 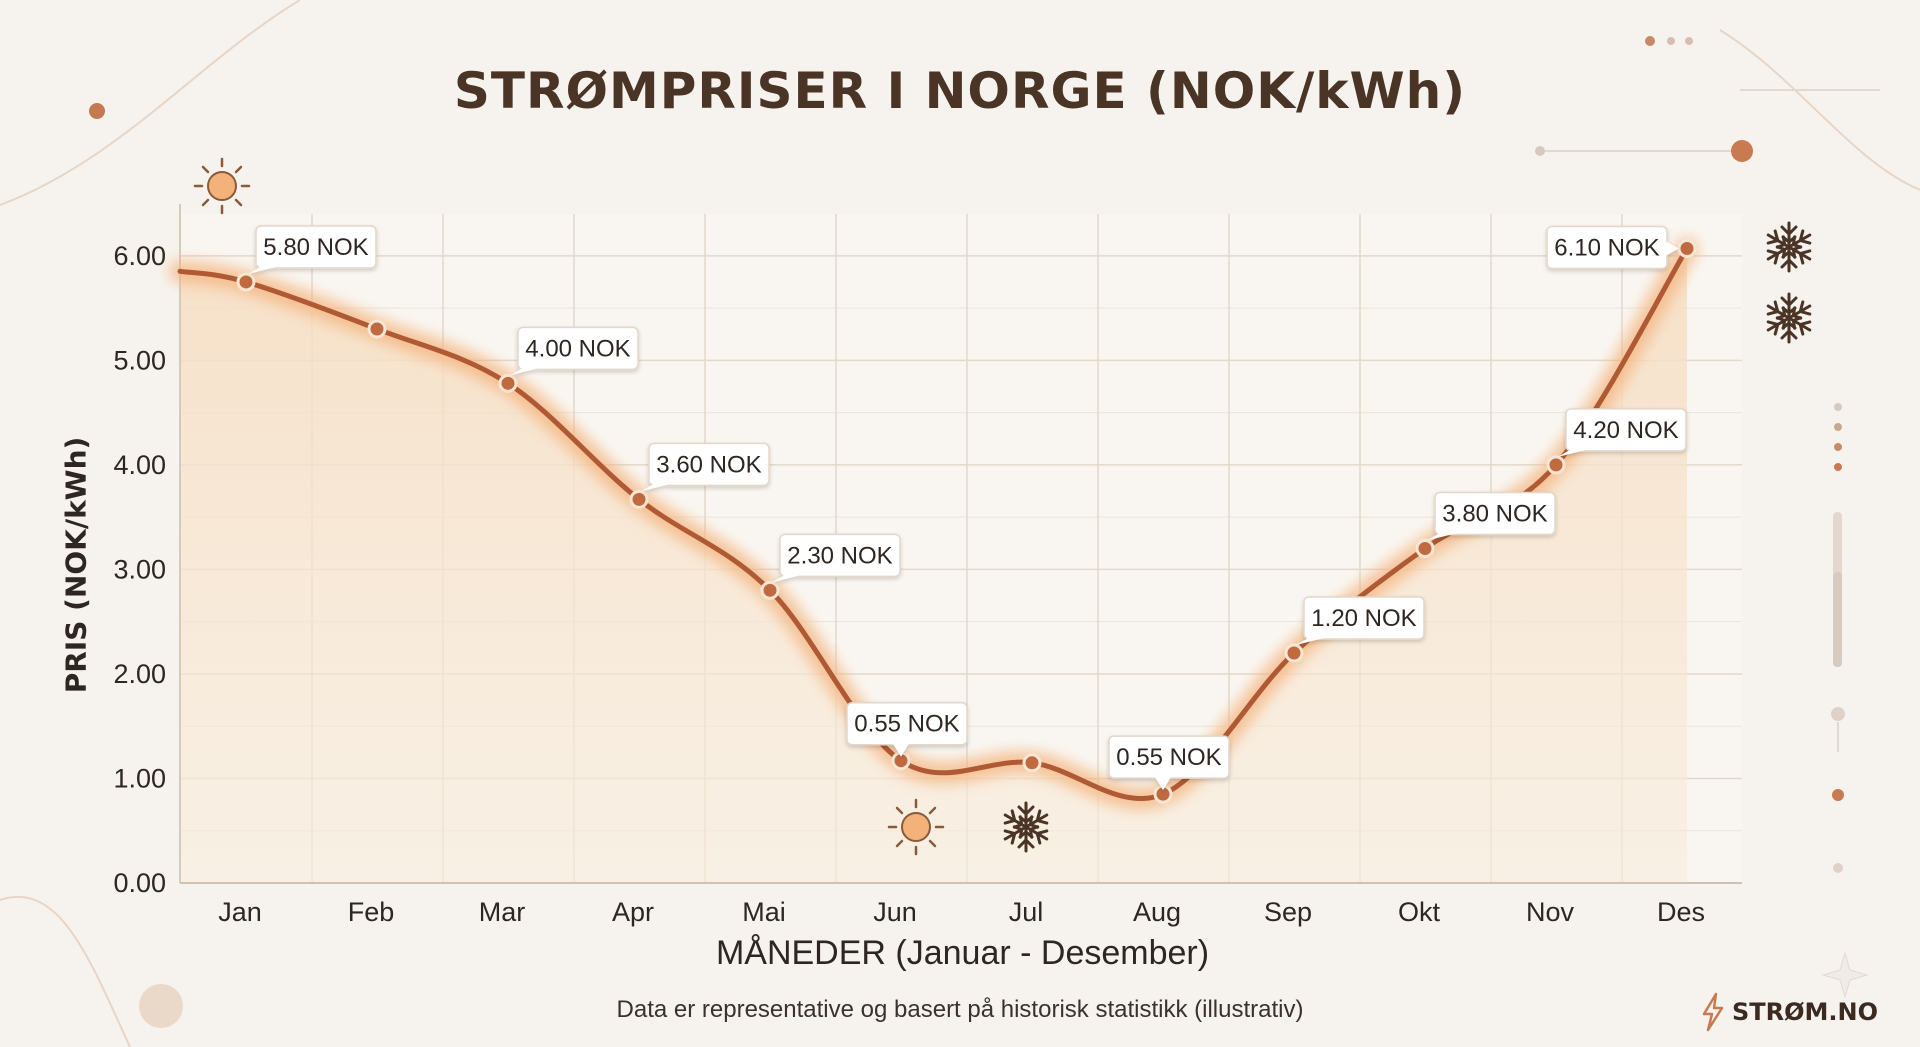 What do you see at coordinates (895, 912) in the screenshot?
I see `x-tick-label: Jun` at bounding box center [895, 912].